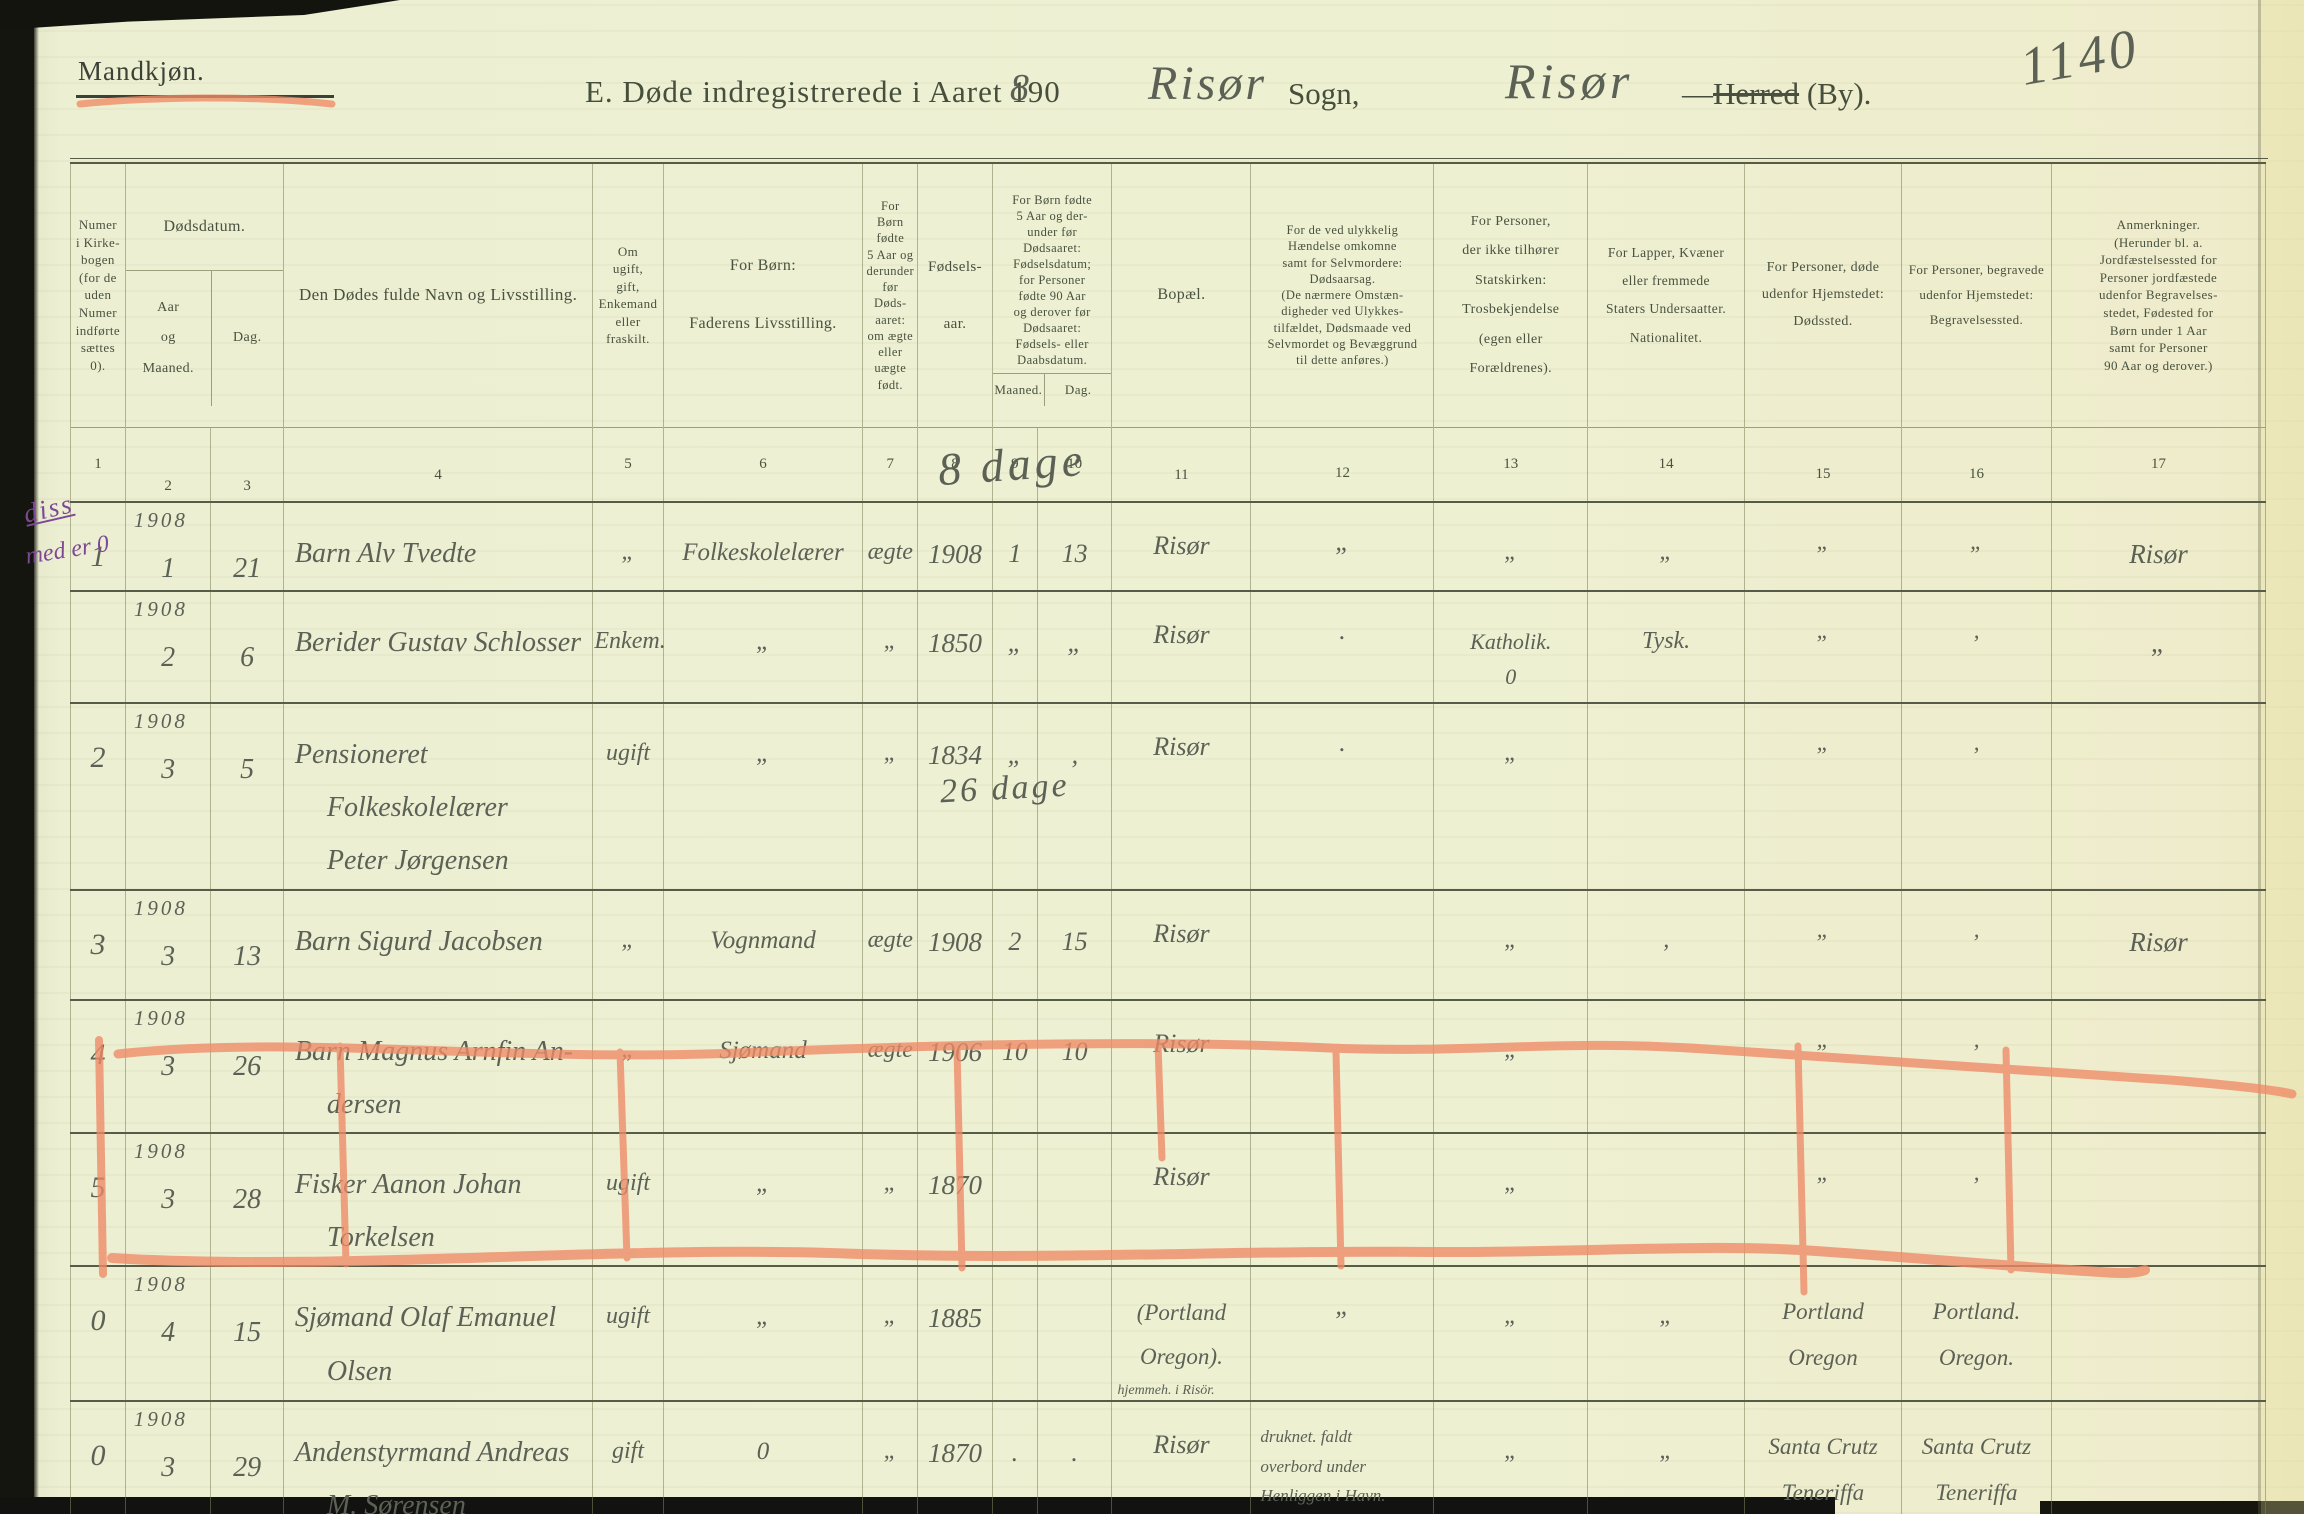  I want to click on cell-r3-c1: 2, so click(98, 796).